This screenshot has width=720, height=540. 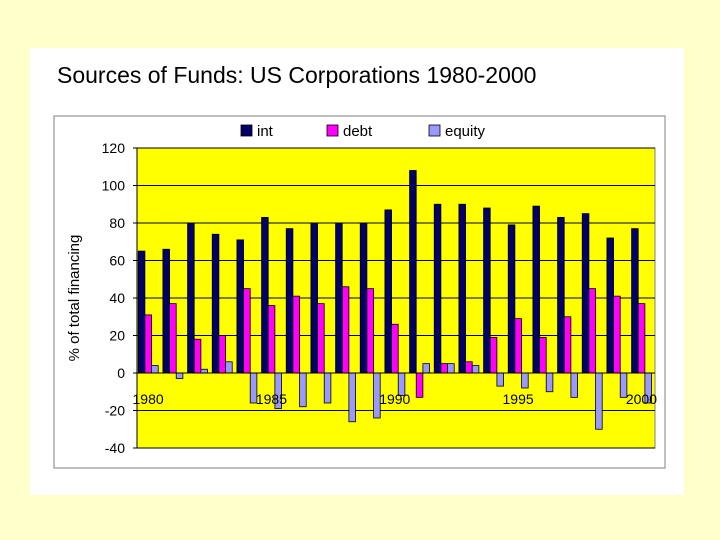 I want to click on y-axis-label: % of total financing, so click(x=74, y=298).